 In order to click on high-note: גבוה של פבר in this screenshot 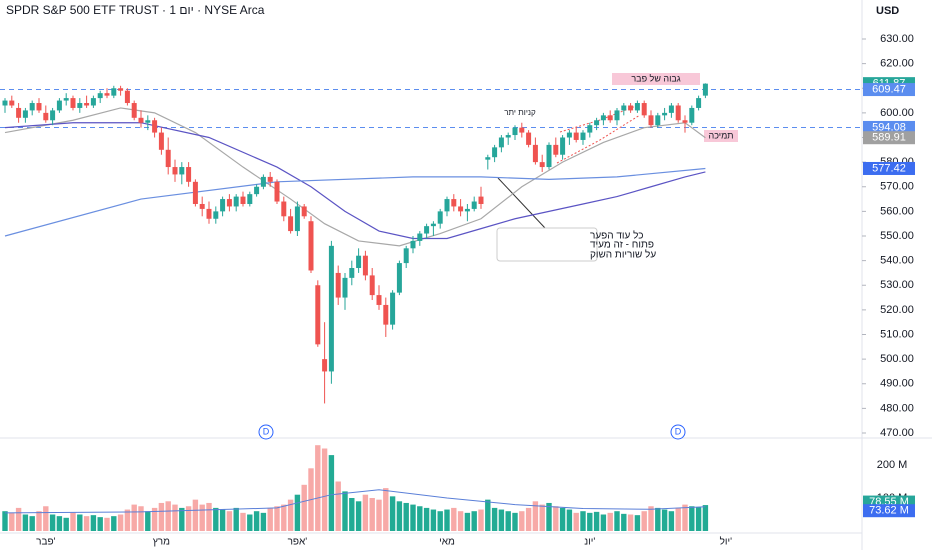, I will do `click(655, 78)`.